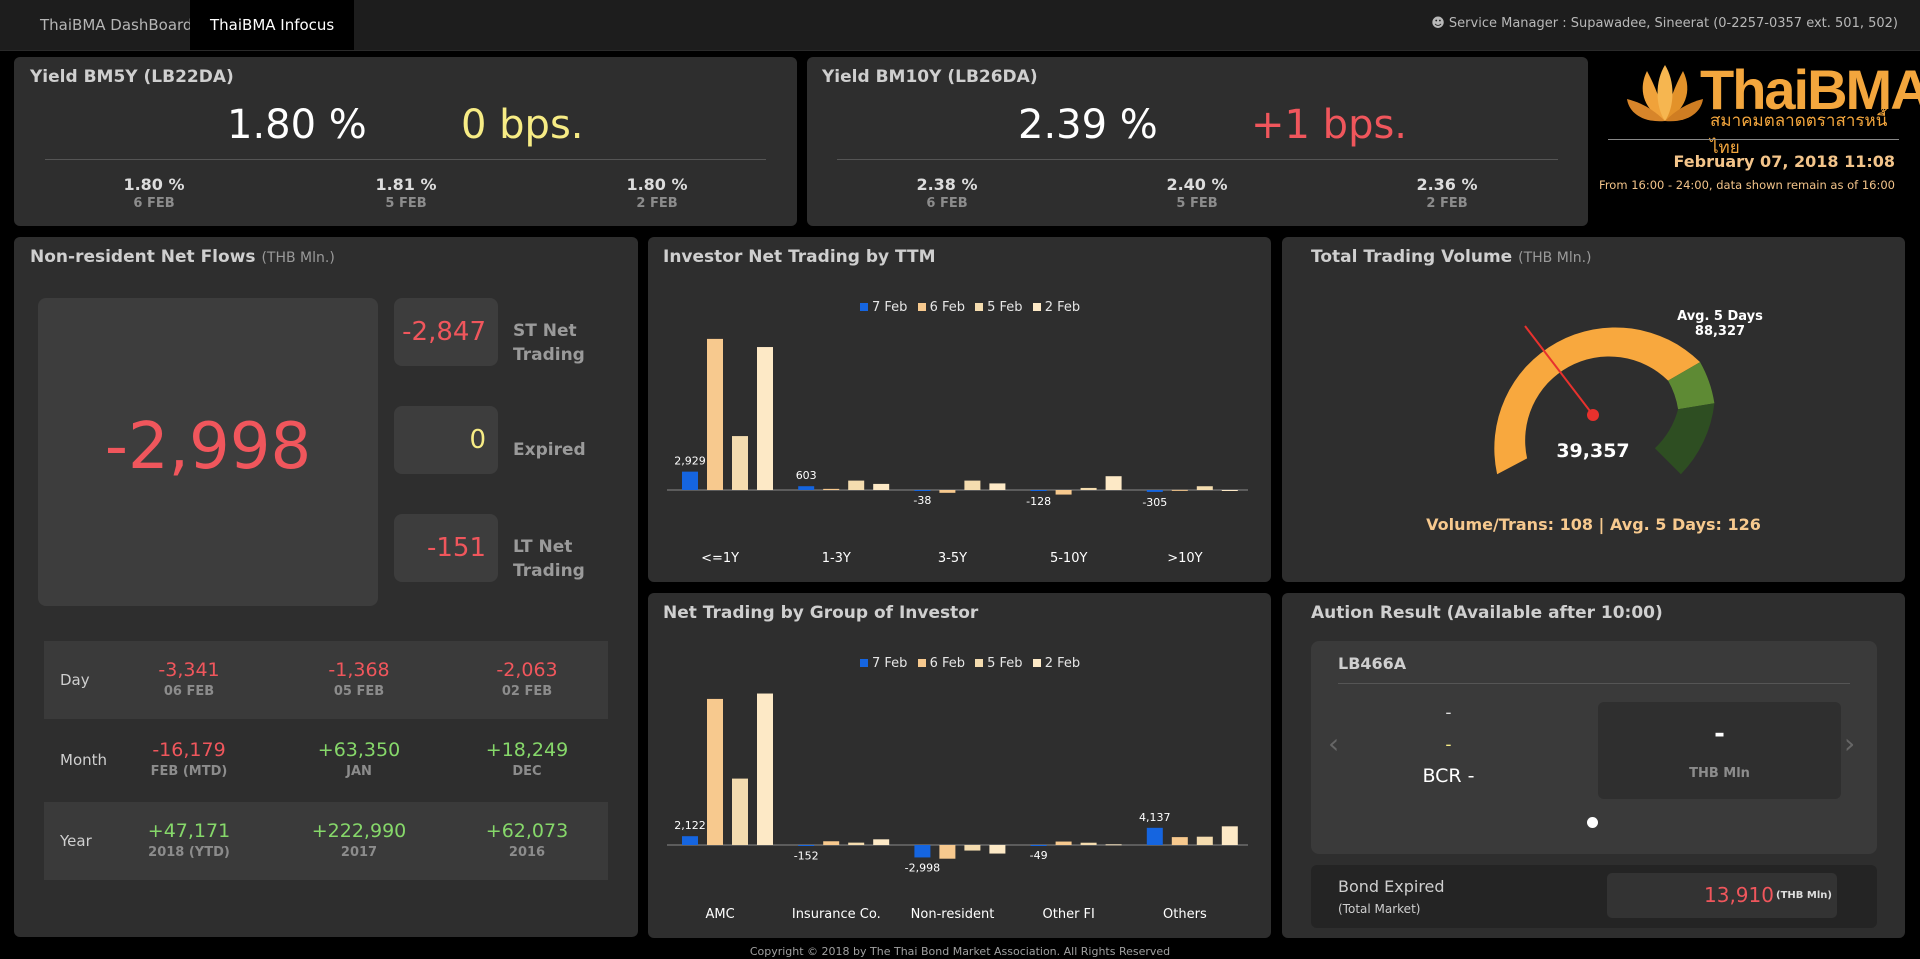 The width and height of the screenshot is (1920, 959). Describe the element at coordinates (189, 750) in the screenshot. I see `cell-value: -16,179` at that location.